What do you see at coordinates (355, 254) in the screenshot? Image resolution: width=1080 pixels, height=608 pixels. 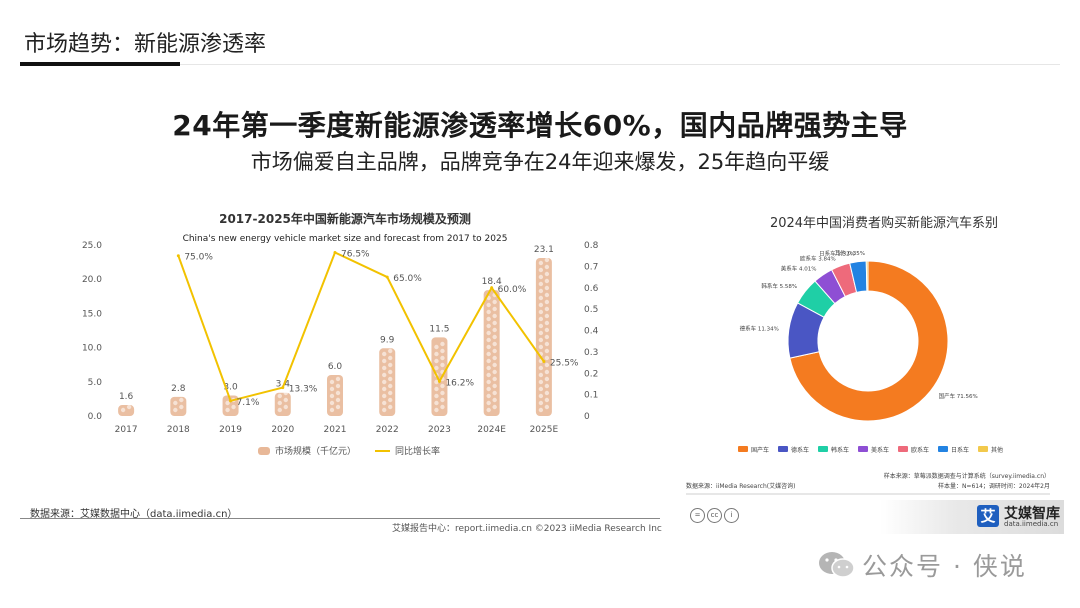 I see `growth-rate-label: 76.5%` at bounding box center [355, 254].